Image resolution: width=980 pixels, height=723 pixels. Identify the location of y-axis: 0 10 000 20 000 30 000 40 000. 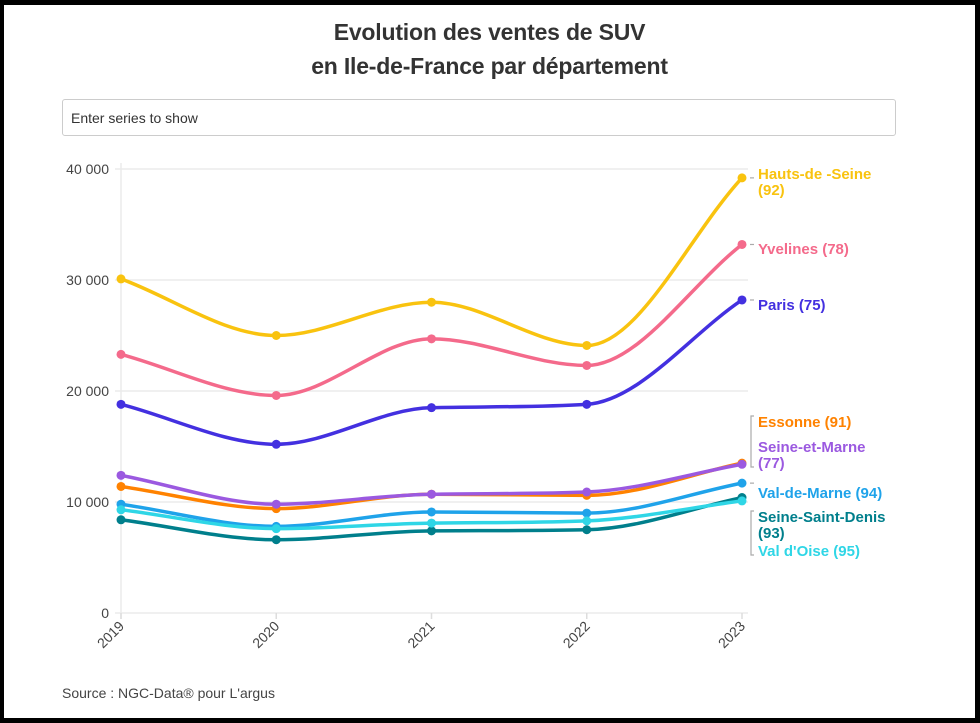
(87, 391).